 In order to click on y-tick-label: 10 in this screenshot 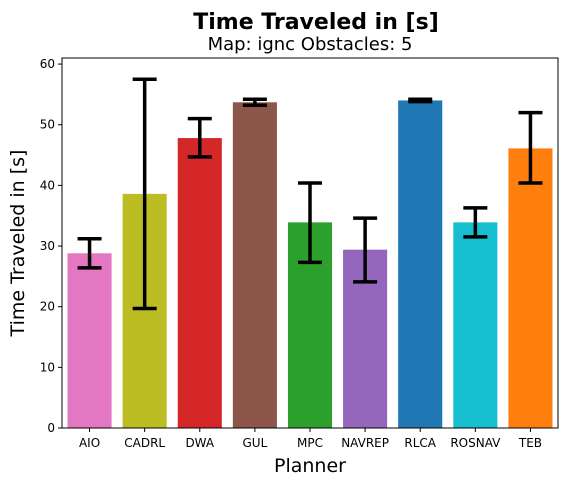, I will do `click(47, 367)`.